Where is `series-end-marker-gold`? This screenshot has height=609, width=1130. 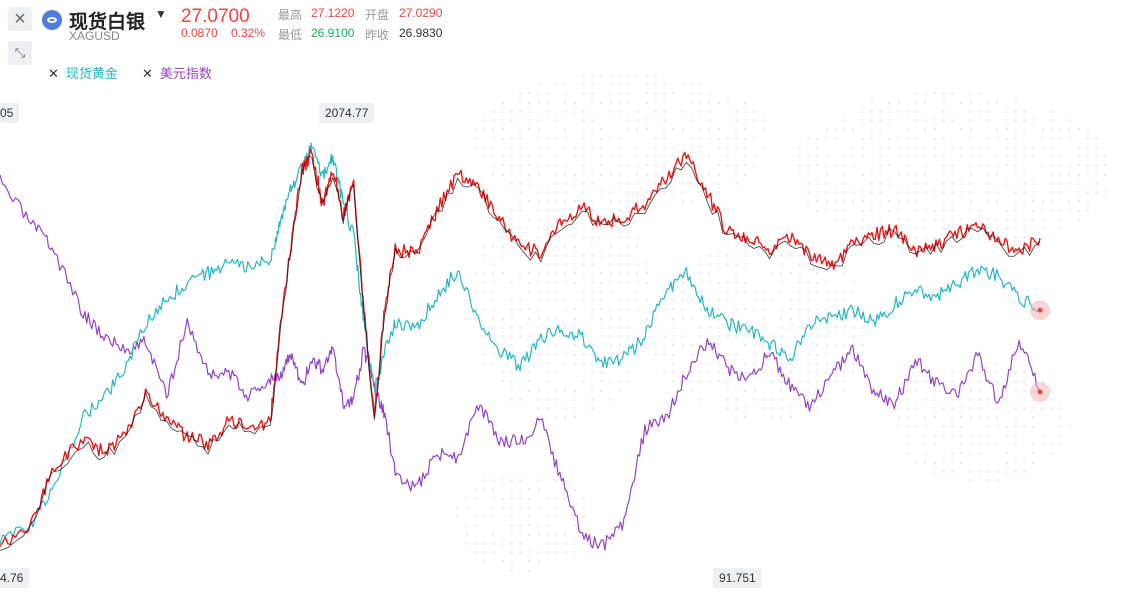
series-end-marker-gold is located at coordinates (1040, 310).